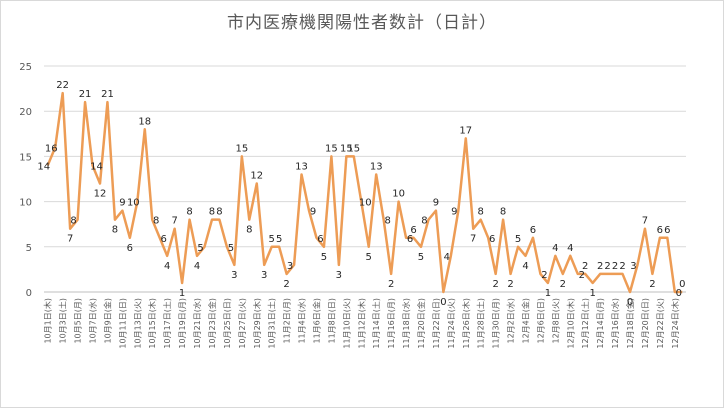 This screenshot has height=408, width=724. What do you see at coordinates (660, 323) in the screenshot?
I see `x-tick-label: 12月22日(火)` at bounding box center [660, 323].